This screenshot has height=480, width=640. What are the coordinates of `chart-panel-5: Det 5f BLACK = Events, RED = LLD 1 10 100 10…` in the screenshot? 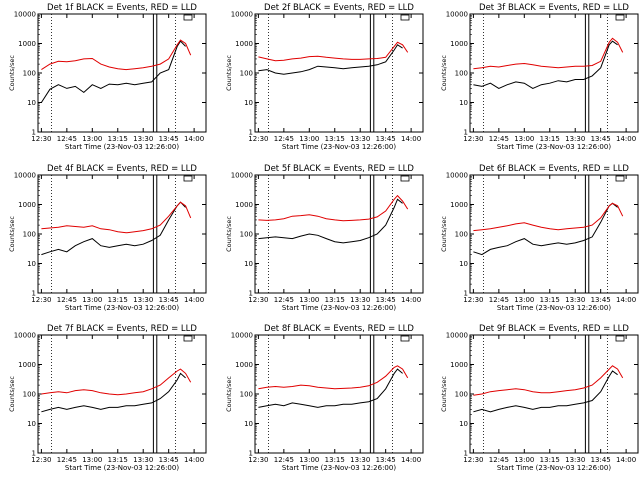 It's located at (324, 238).